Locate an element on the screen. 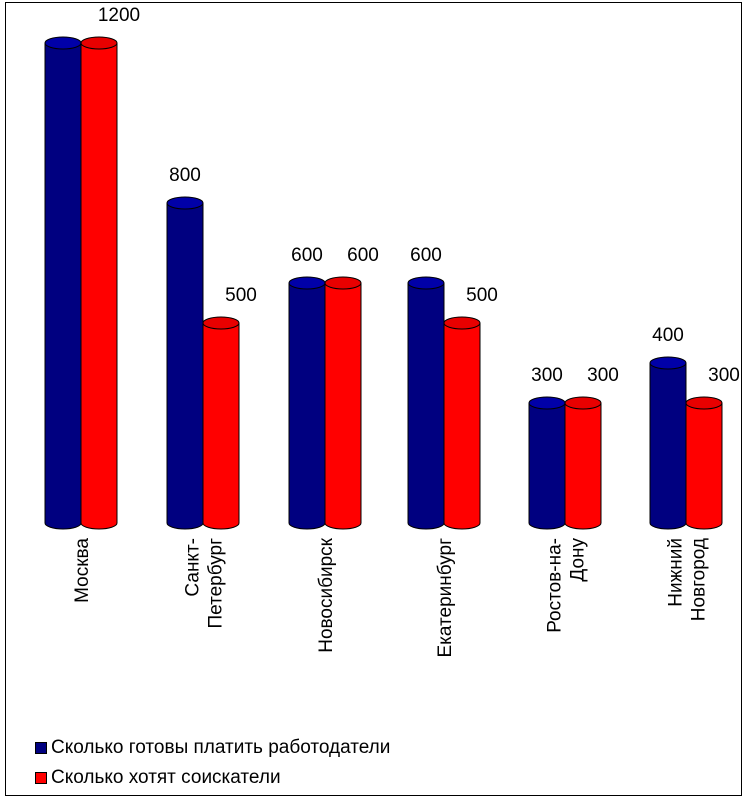 The image size is (747, 800). category-label-2: Новосибирск is located at coordinates (326, 594).